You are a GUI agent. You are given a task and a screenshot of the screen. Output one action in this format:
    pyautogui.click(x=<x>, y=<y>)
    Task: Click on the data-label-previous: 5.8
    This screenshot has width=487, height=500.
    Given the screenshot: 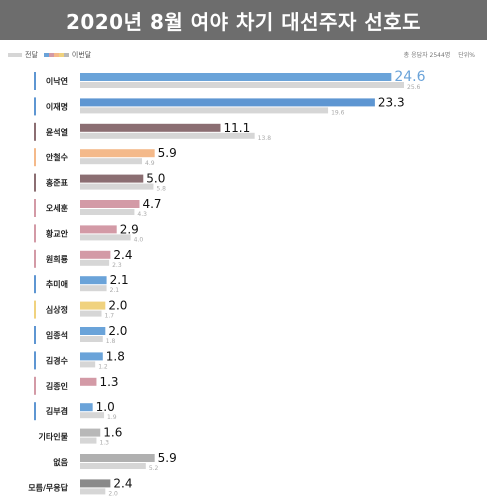 What is the action you would take?
    pyautogui.click(x=161, y=189)
    